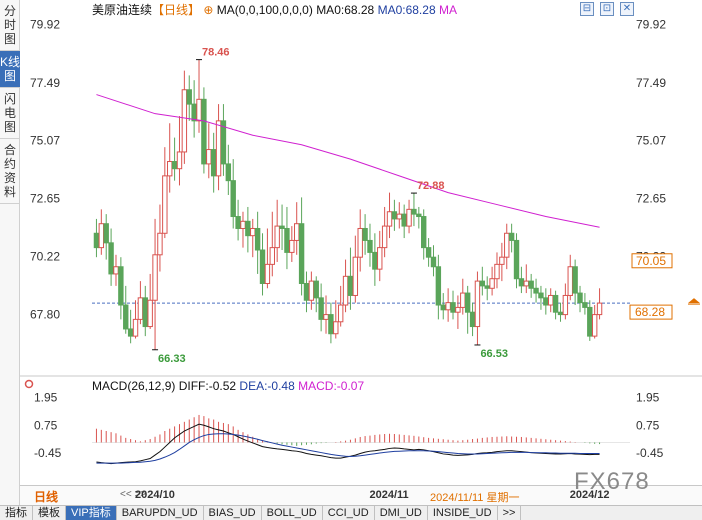  I want to click on tab-boll: BOLL_UD, so click(292, 513).